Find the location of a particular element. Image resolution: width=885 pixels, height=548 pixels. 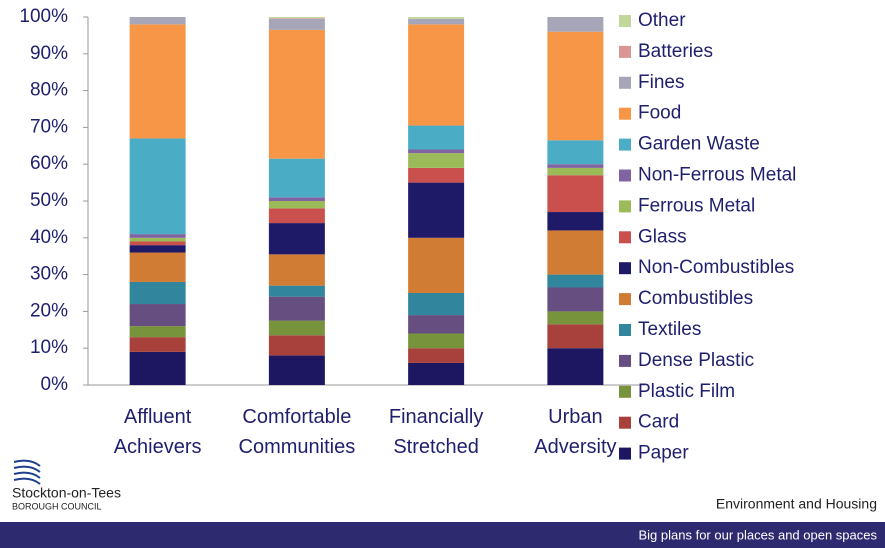

x-tick-label: Affluent Achievers is located at coordinates (157, 432).